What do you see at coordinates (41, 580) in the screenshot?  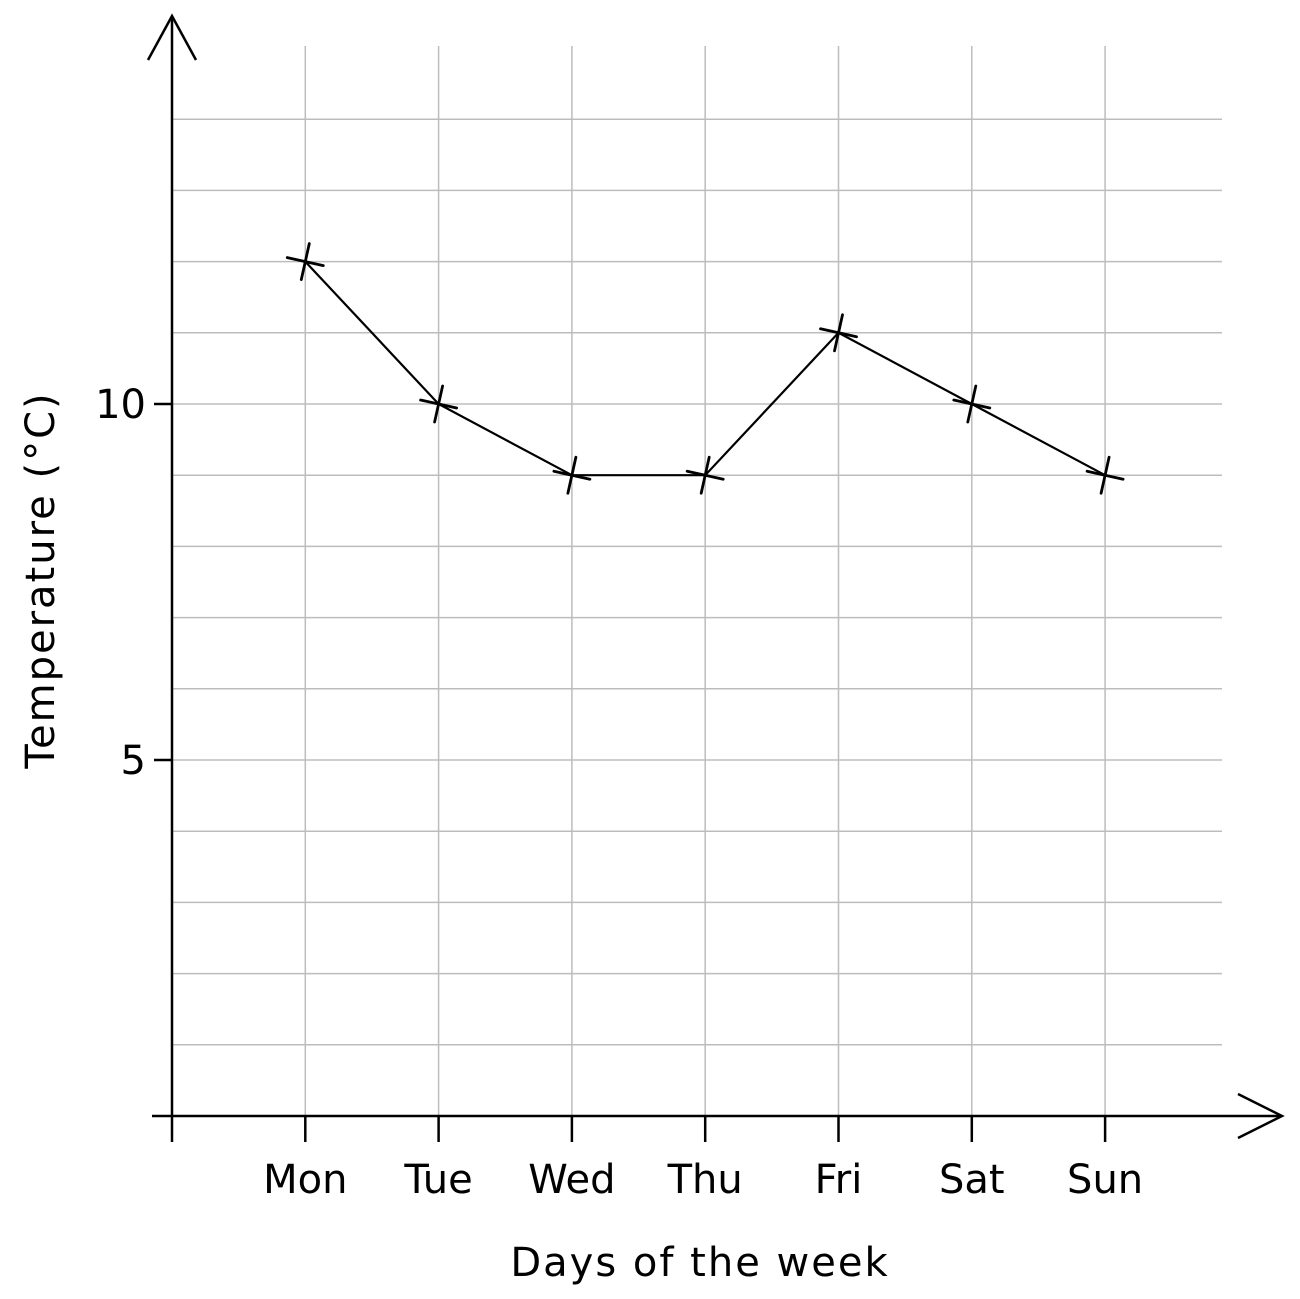 I see `y-axis-label: Temperature (°C)` at bounding box center [41, 580].